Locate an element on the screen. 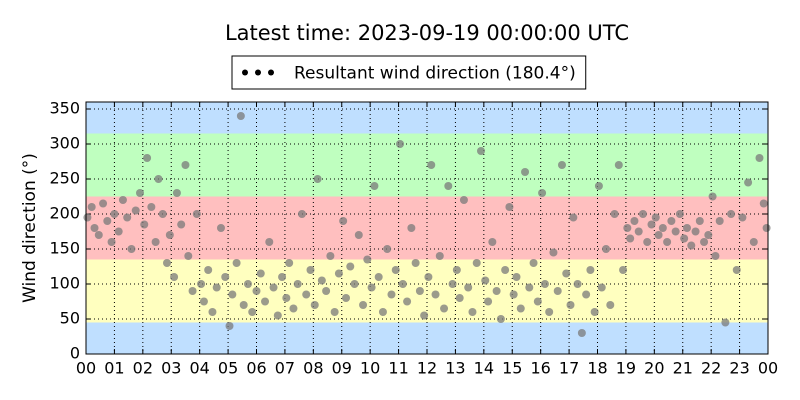 Image resolution: width=800 pixels, height=400 pixels. x-tick-label: 10 is located at coordinates (370, 368).